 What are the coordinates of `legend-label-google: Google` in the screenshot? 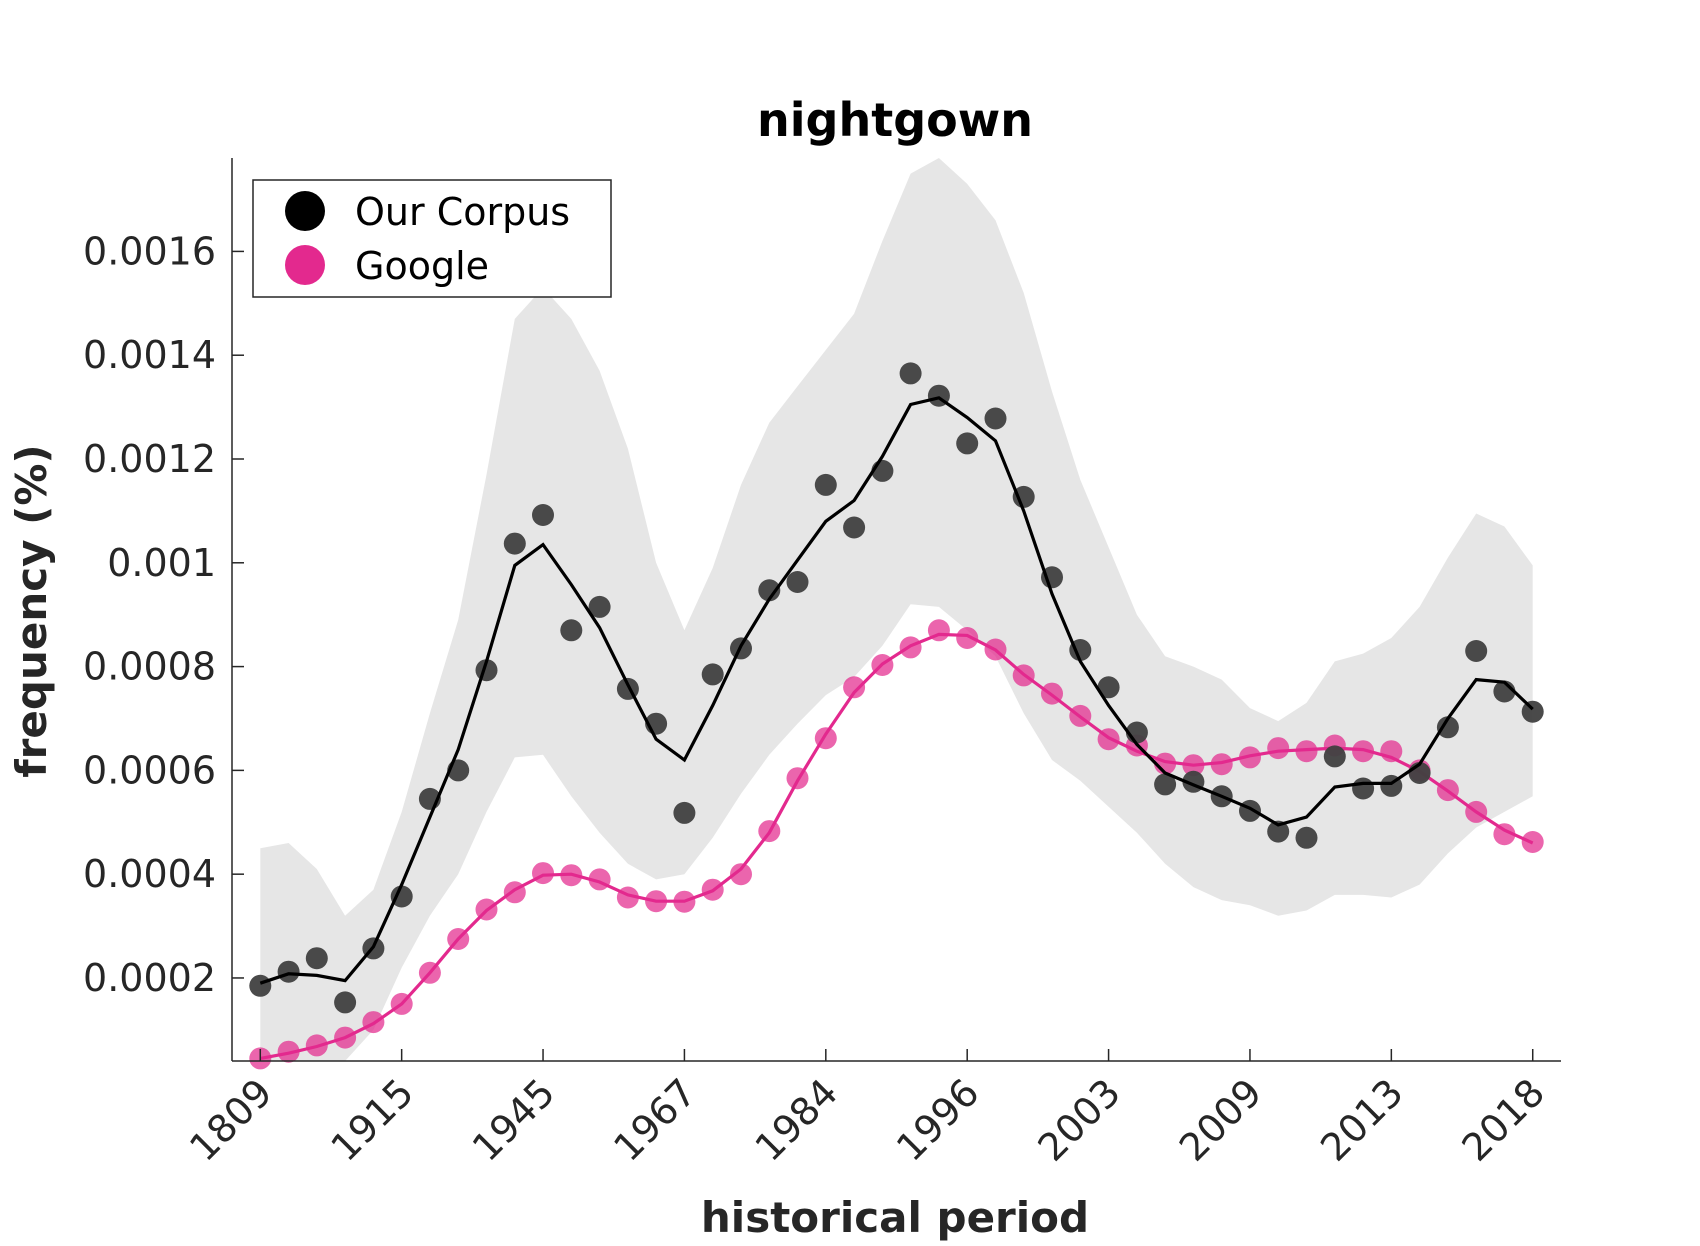 It's located at (422, 266).